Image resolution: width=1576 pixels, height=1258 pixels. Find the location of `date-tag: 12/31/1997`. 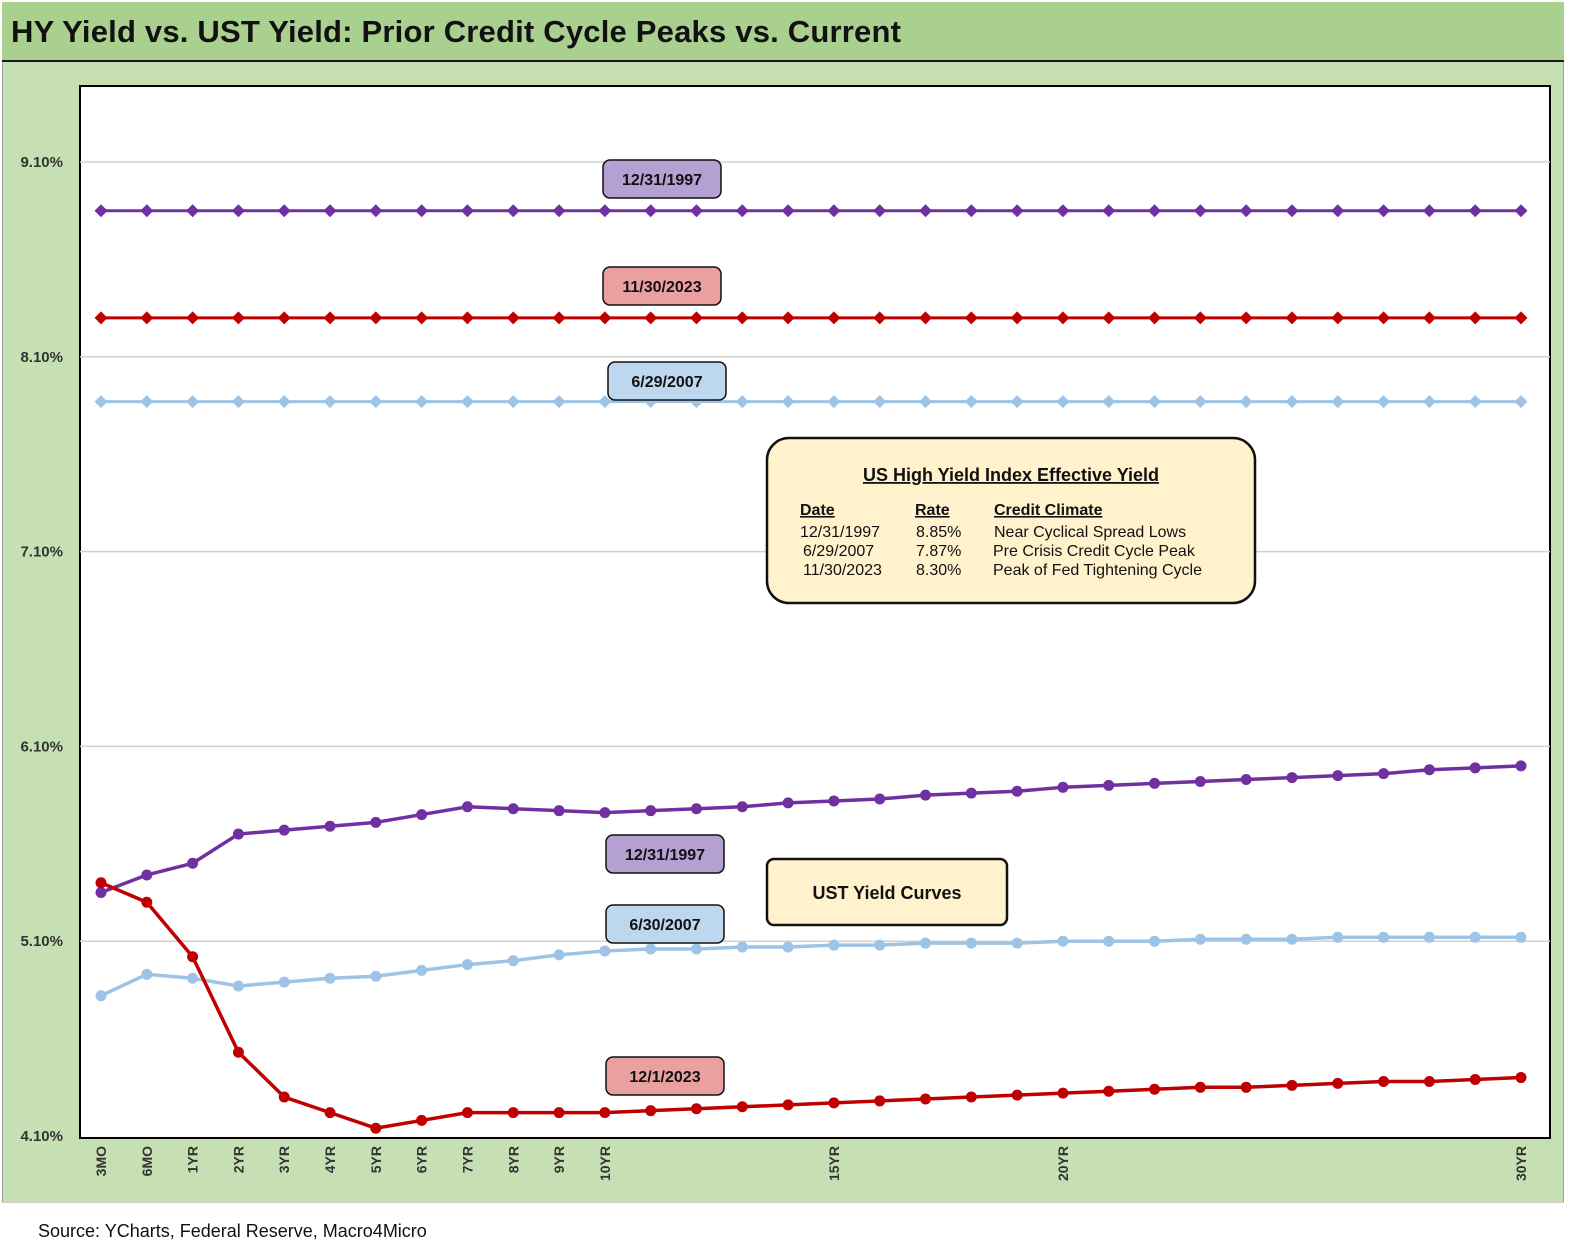

date-tag: 12/31/1997 is located at coordinates (665, 854).